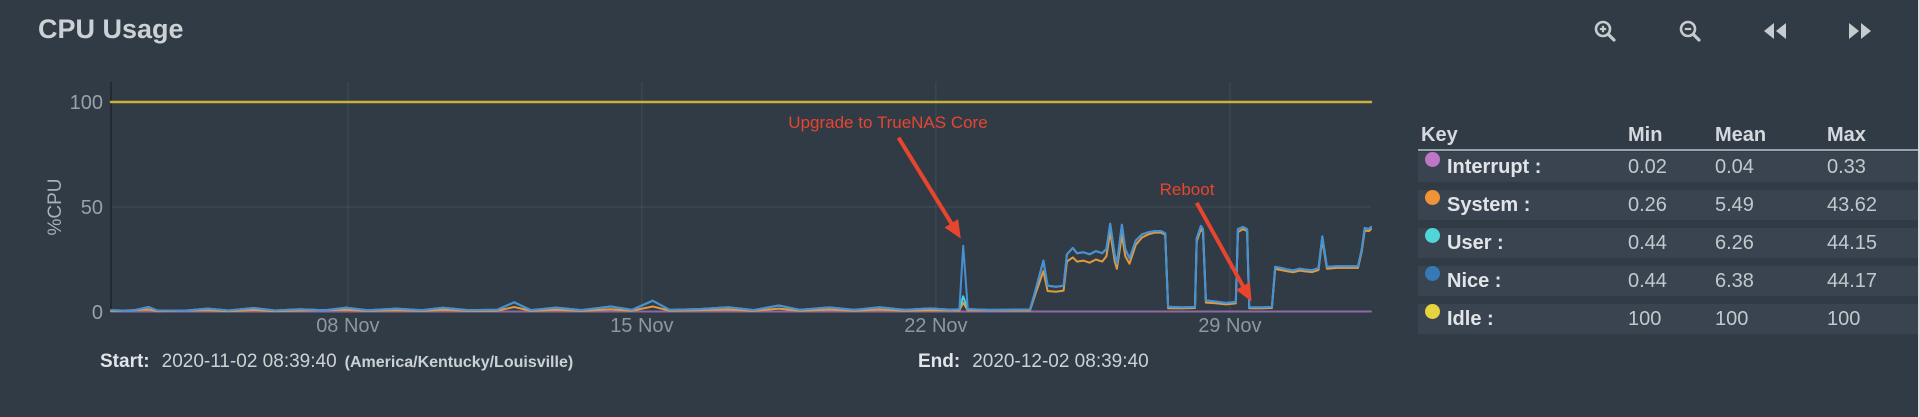 The height and width of the screenshot is (417, 1920). What do you see at coordinates (1734, 281) in the screenshot?
I see `series-mean: 6.38` at bounding box center [1734, 281].